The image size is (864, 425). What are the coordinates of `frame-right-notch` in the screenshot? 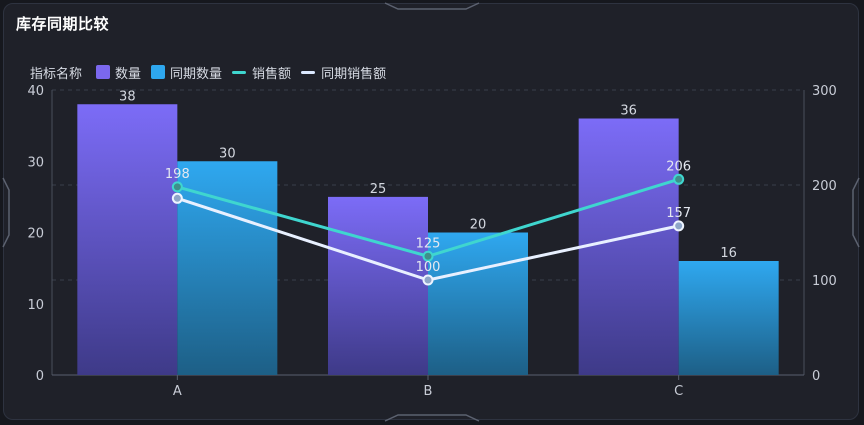 It's located at (856, 212).